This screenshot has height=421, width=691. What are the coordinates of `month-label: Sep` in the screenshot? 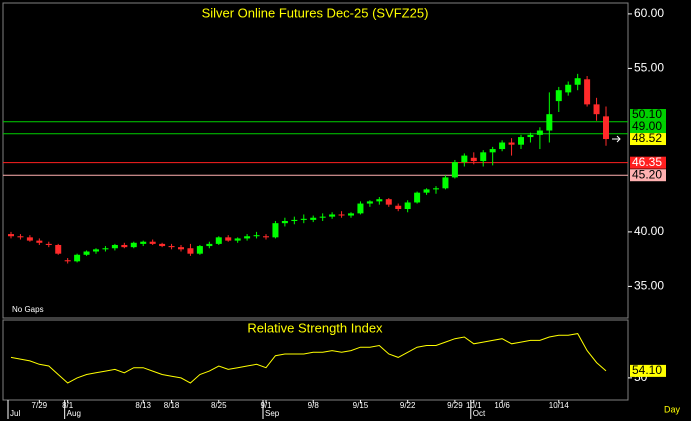 It's located at (272, 413).